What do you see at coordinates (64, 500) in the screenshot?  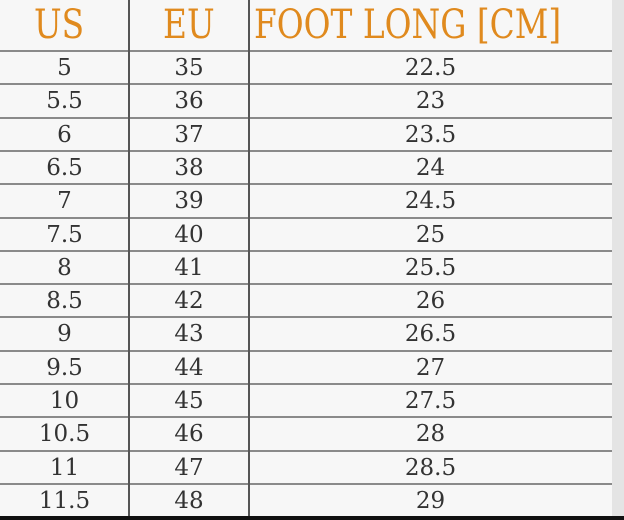 I see `cell-us: 11.5` at bounding box center [64, 500].